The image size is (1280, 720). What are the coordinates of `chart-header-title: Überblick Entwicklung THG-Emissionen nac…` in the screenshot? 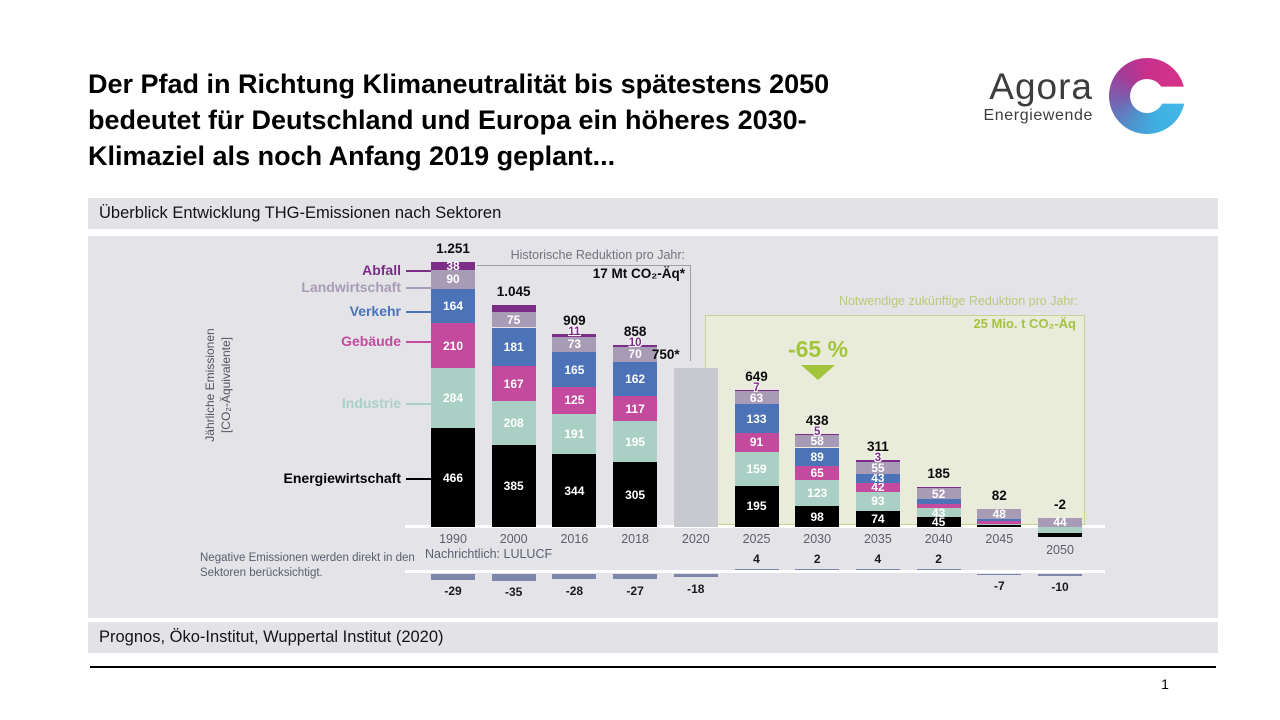 It's located at (300, 213).